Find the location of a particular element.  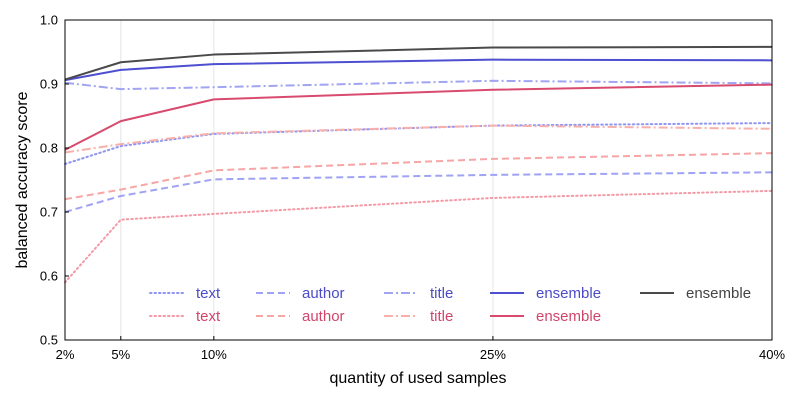

series-line-text is located at coordinates (418, 143).